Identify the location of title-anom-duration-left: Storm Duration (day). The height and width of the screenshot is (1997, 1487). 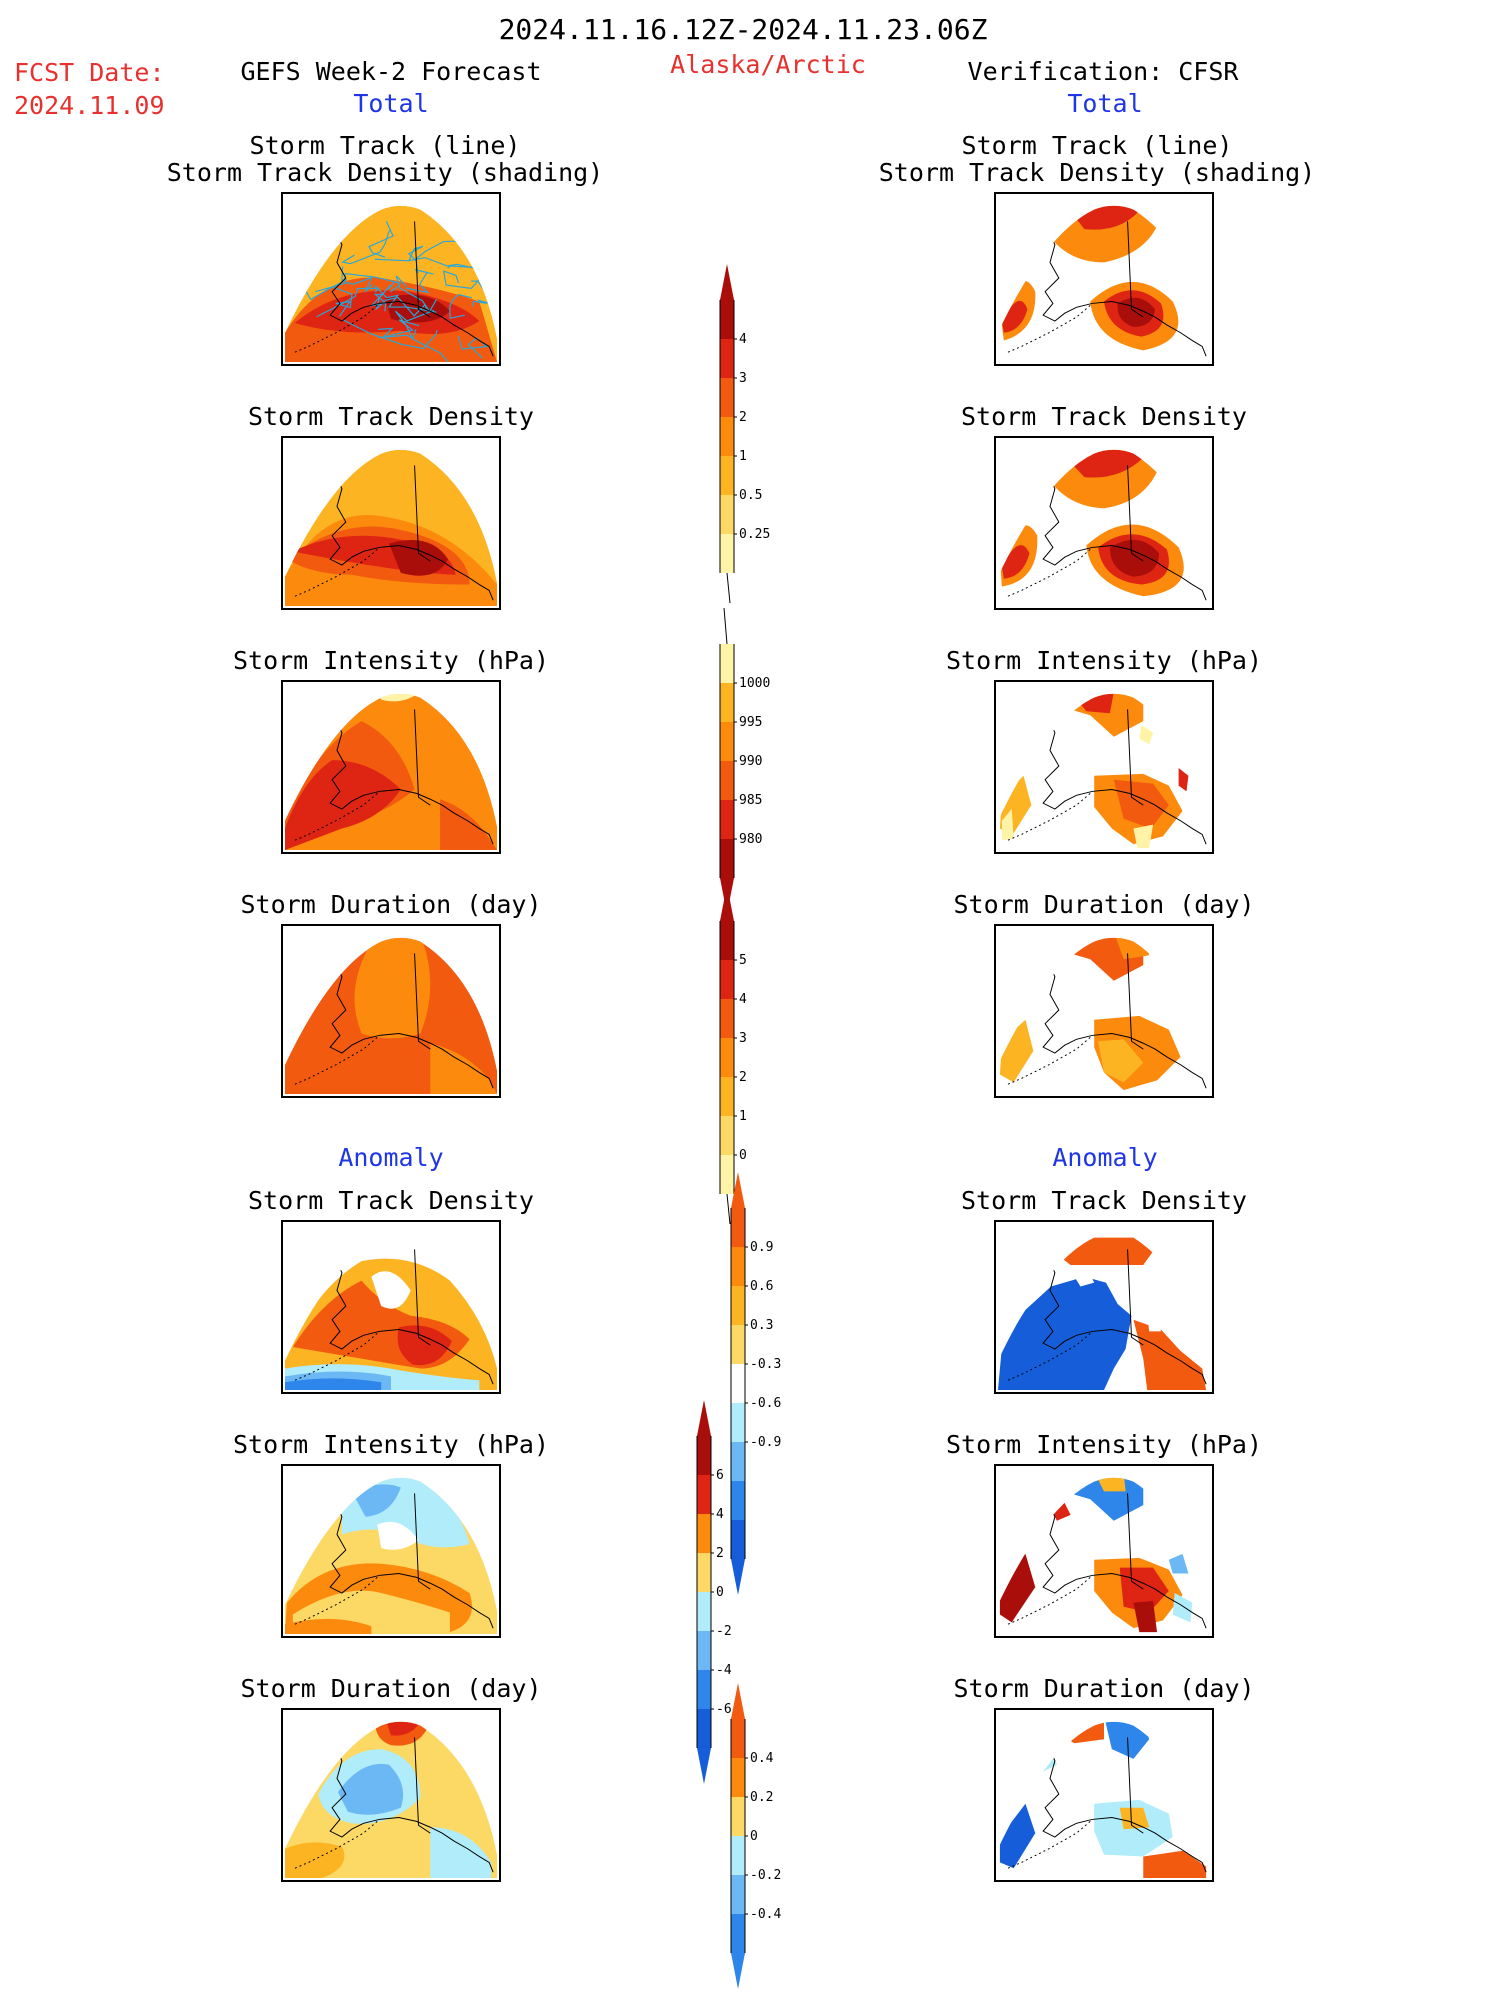
(391, 1688).